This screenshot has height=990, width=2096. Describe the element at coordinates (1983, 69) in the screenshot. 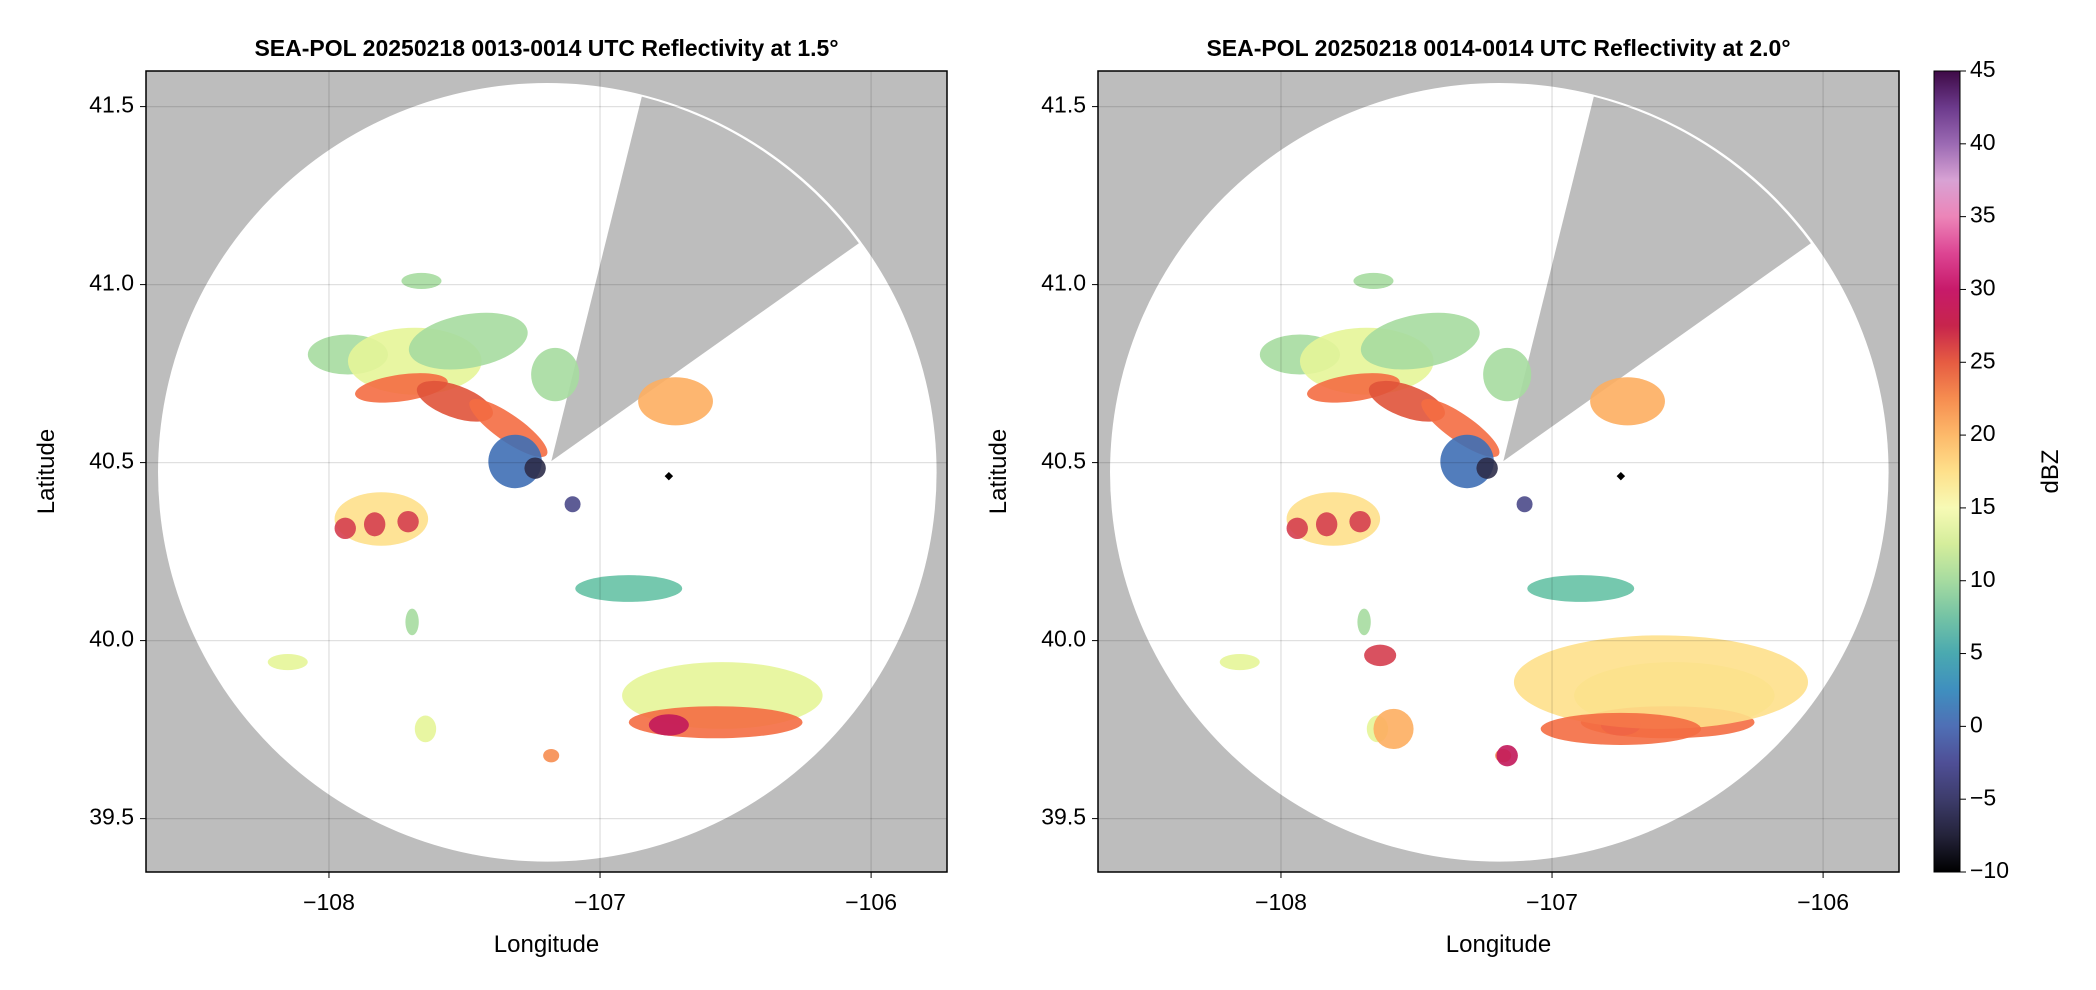

I see `colorbar-tick-label: 45` at that location.